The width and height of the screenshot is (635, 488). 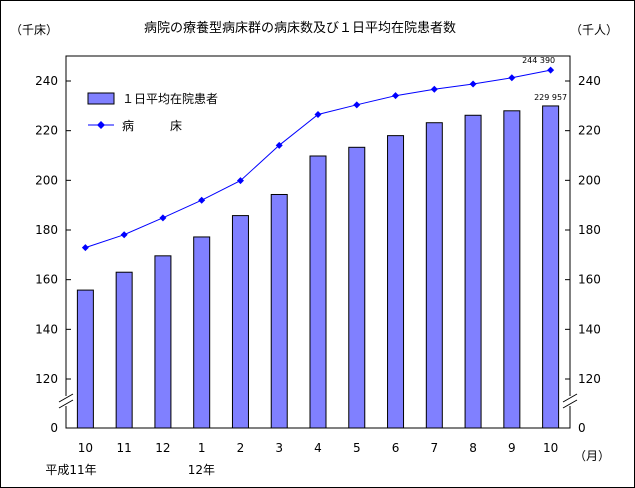 I want to click on left-tick-label: 240, so click(x=46, y=81).